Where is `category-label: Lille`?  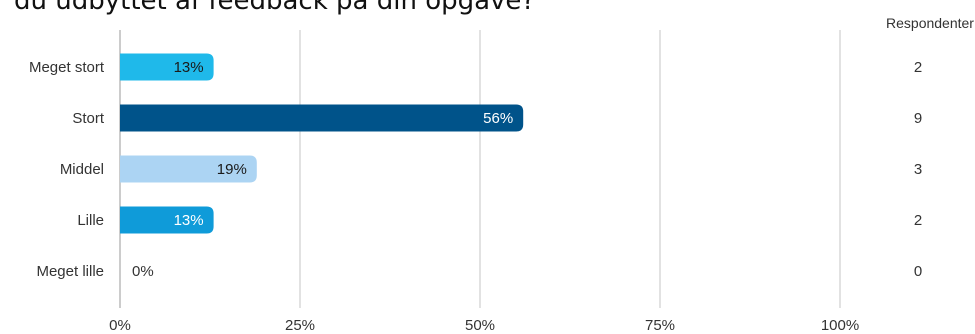
category-label: Lille is located at coordinates (90, 220).